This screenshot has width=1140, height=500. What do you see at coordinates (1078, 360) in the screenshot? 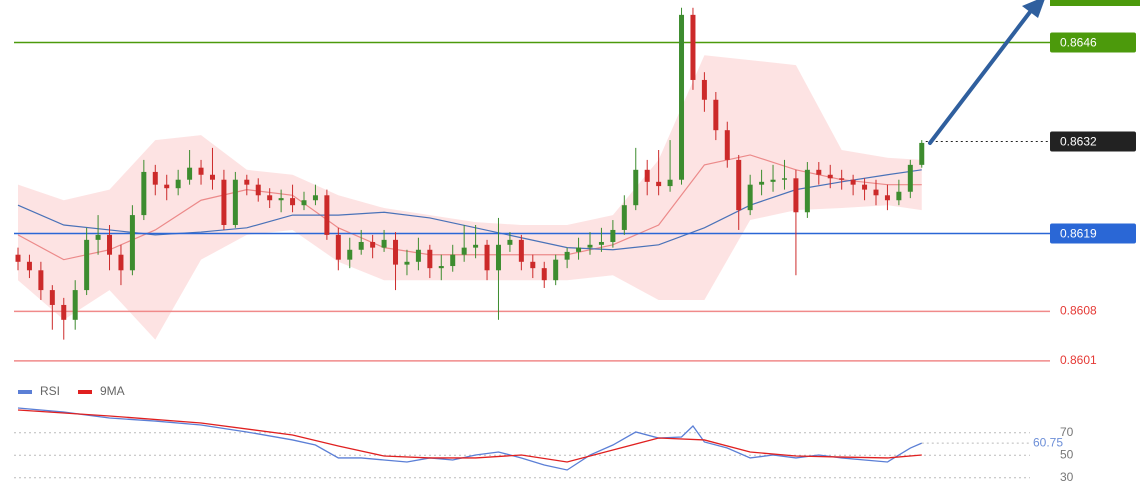
I see `price-label: 0.8601` at bounding box center [1078, 360].